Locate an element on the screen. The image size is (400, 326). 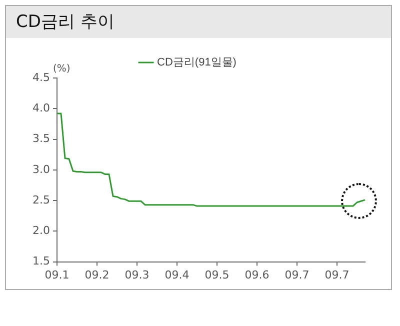
y-tick-label: 1.5 is located at coordinates (41, 261).